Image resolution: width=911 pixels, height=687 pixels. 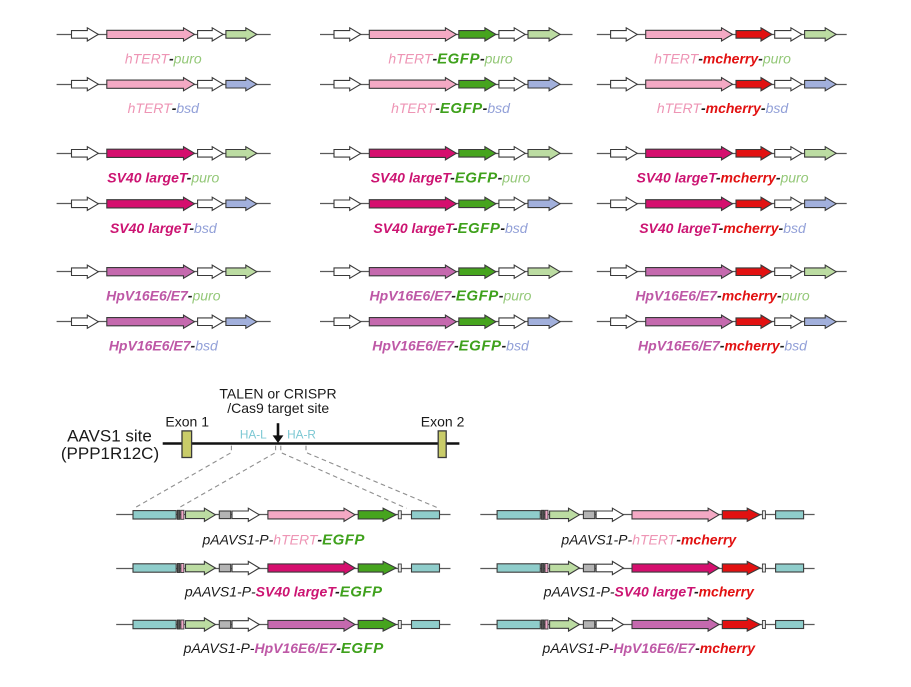 What do you see at coordinates (163, 296) in the screenshot?
I see `svg-text: HpV16E6/E7-puro` at bounding box center [163, 296].